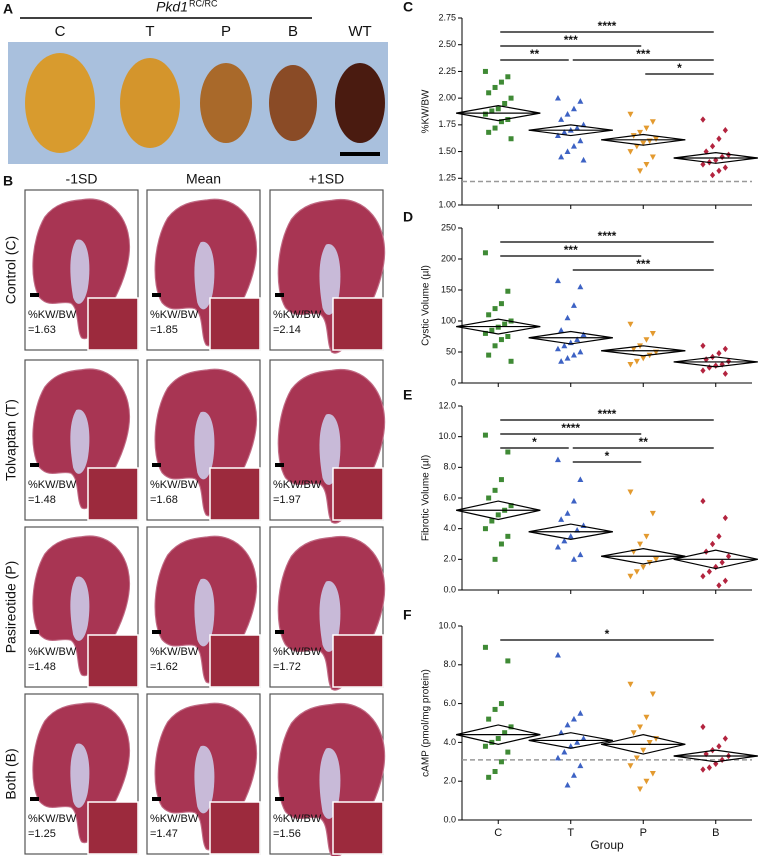 This screenshot has height=856, width=759. Describe the element at coordinates (448, 289) in the screenshot. I see `y-tick-label: 150` at that location.